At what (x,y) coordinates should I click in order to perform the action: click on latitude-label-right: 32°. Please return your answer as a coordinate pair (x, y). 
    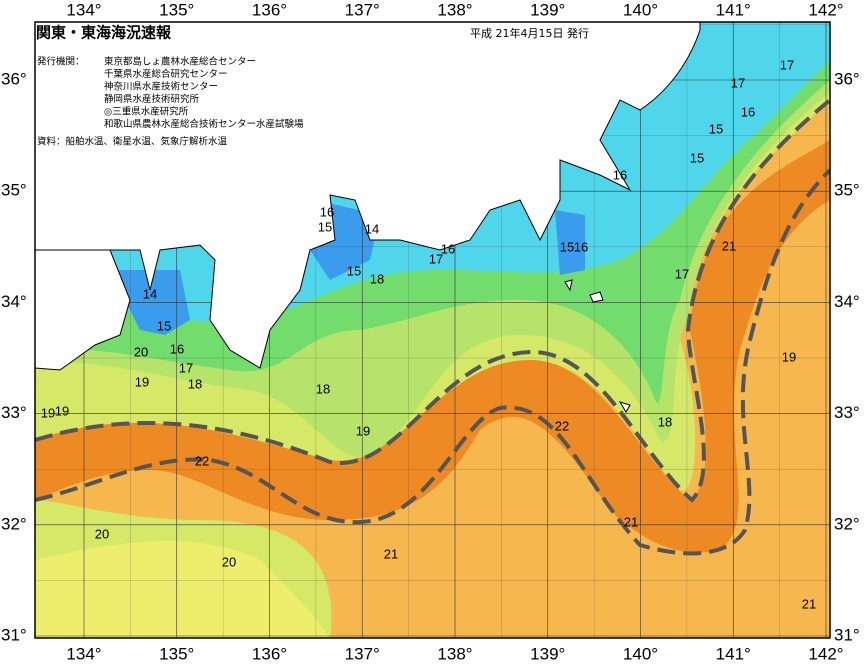
    Looking at the image, I should click on (847, 523).